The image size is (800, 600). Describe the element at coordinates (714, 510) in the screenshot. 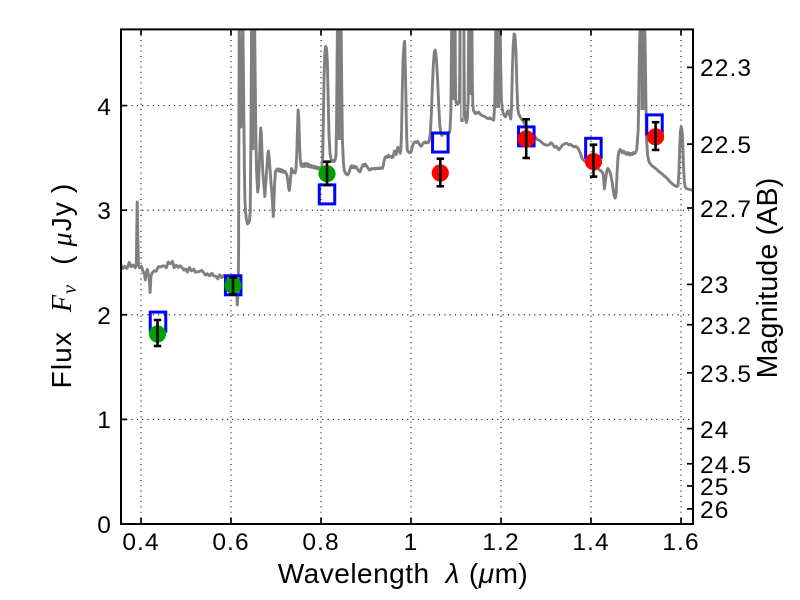

I see `svg-text: 26` at that location.